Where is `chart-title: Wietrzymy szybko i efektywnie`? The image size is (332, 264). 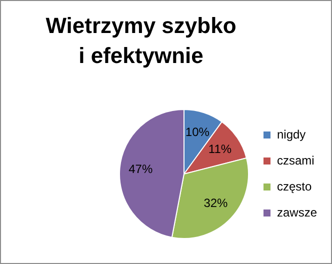
chart-title: Wietrzymy szybko i efektywnie is located at coordinates (141, 41).